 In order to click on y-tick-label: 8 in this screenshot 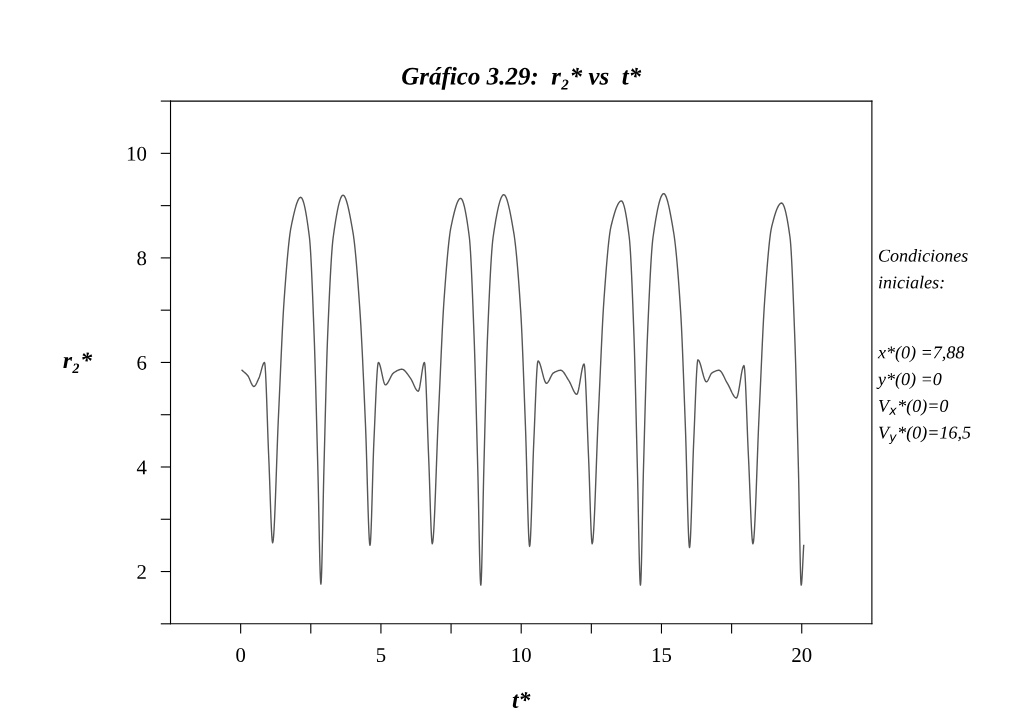, I will do `click(142, 258)`.